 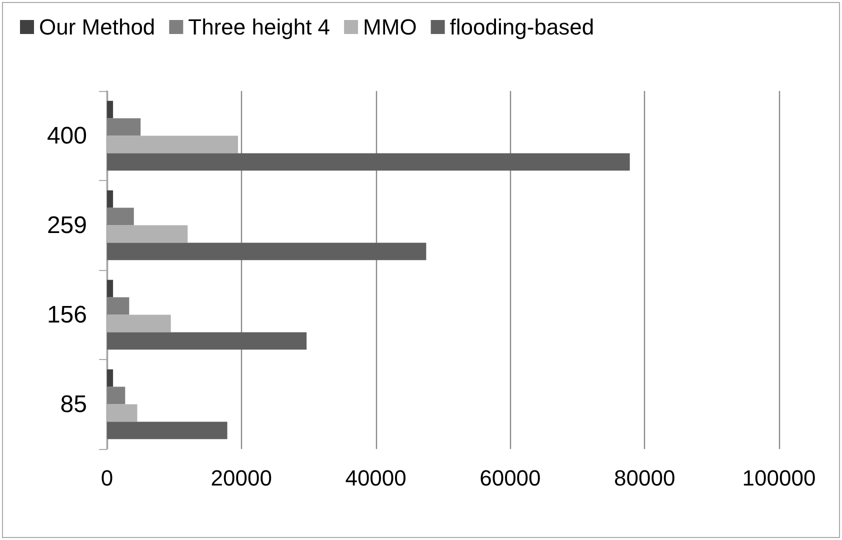 What do you see at coordinates (241, 478) in the screenshot?
I see `x-tick-label: 20000` at bounding box center [241, 478].